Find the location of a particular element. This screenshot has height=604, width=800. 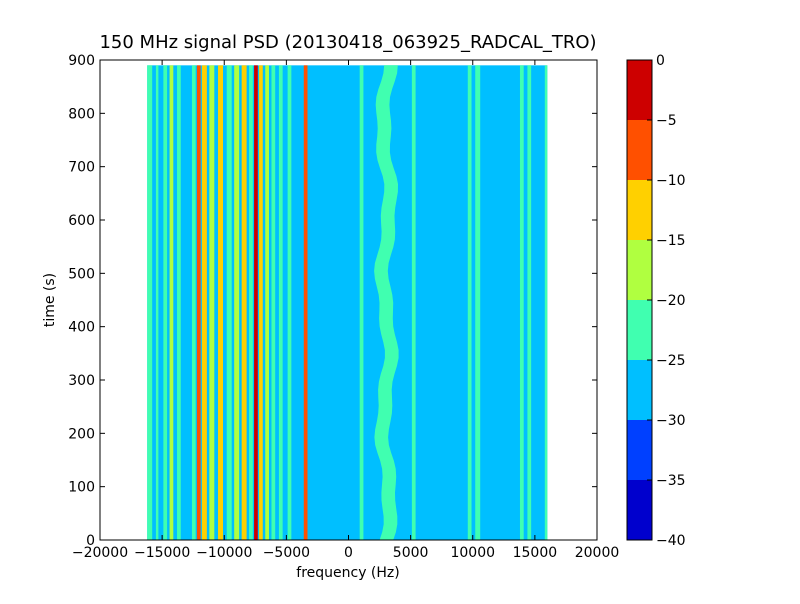

colorbar-tick-label: −35 is located at coordinates (671, 481).